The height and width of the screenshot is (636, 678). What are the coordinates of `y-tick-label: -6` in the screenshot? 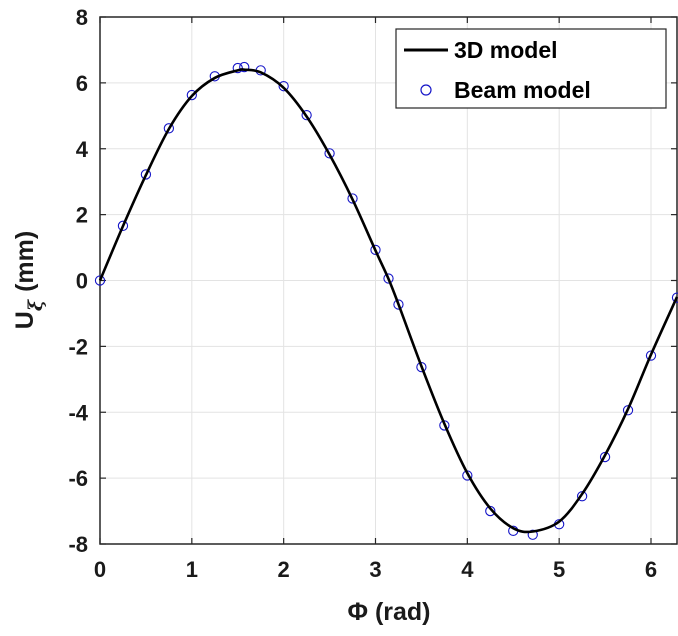 It's located at (78, 478).